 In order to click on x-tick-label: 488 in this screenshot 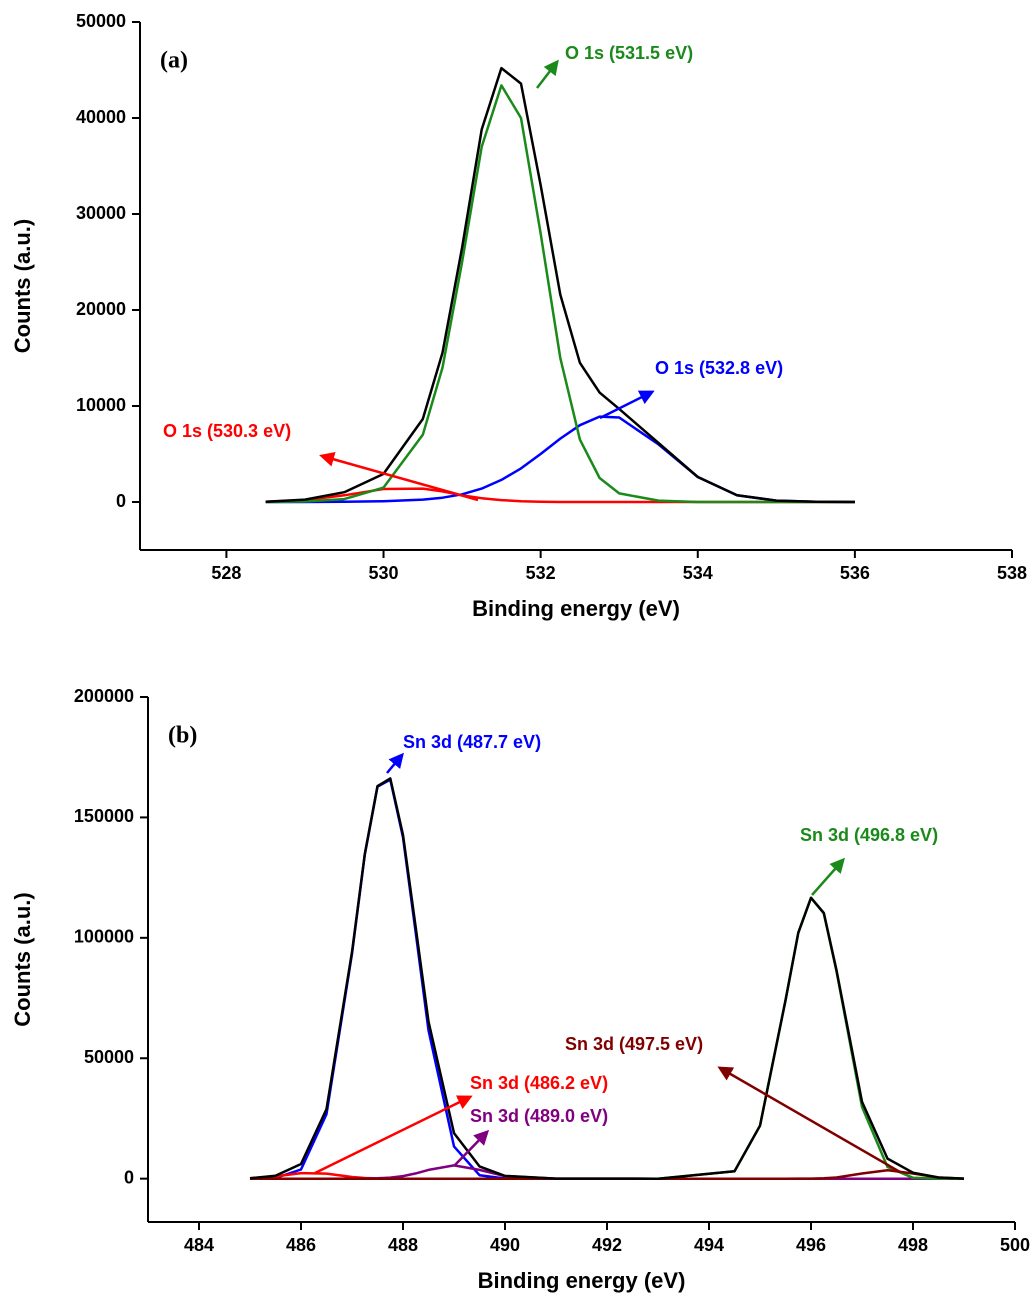, I will do `click(403, 1245)`.